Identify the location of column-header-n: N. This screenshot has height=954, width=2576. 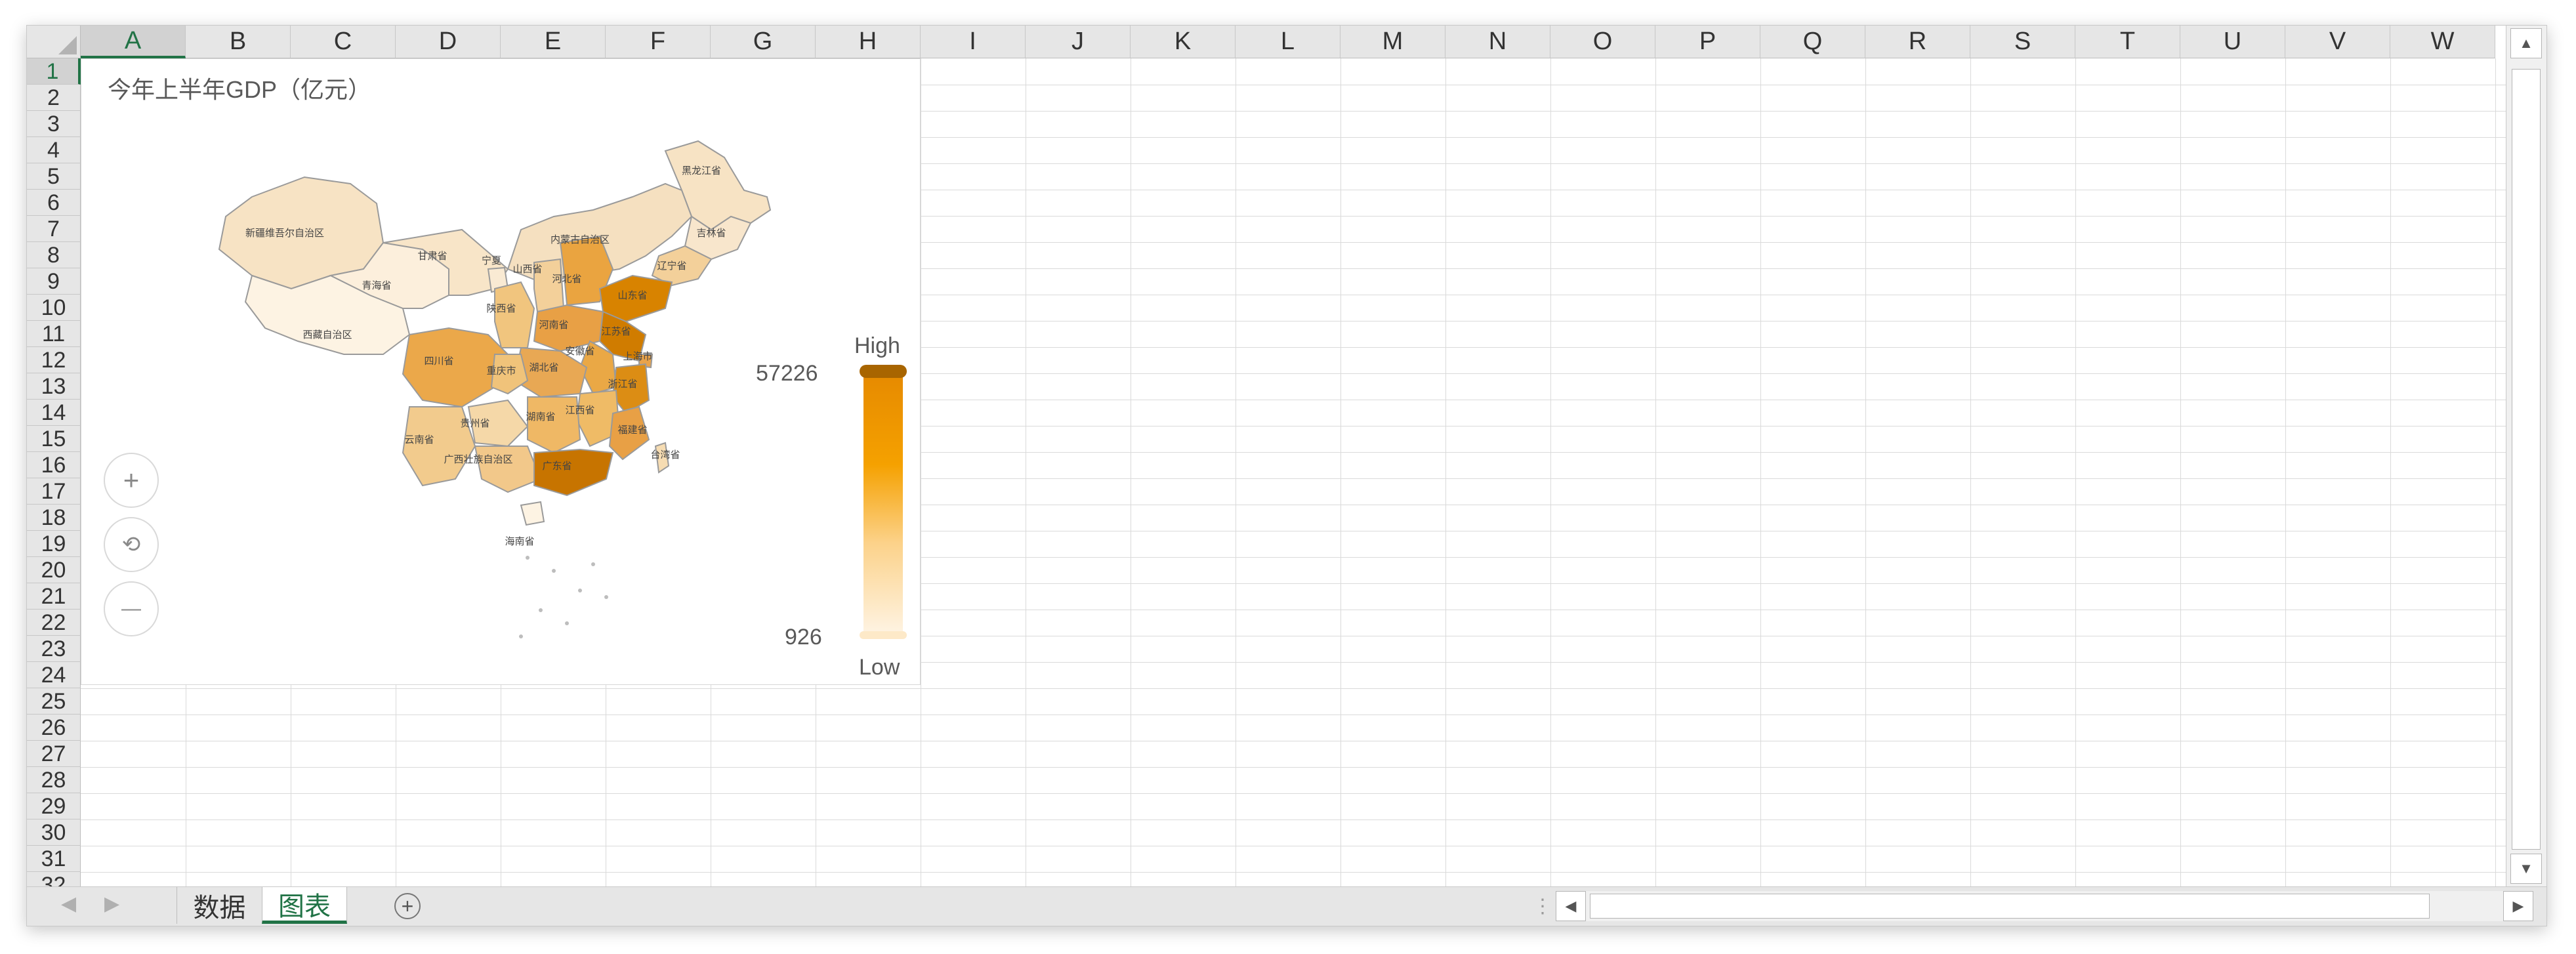
(1497, 42).